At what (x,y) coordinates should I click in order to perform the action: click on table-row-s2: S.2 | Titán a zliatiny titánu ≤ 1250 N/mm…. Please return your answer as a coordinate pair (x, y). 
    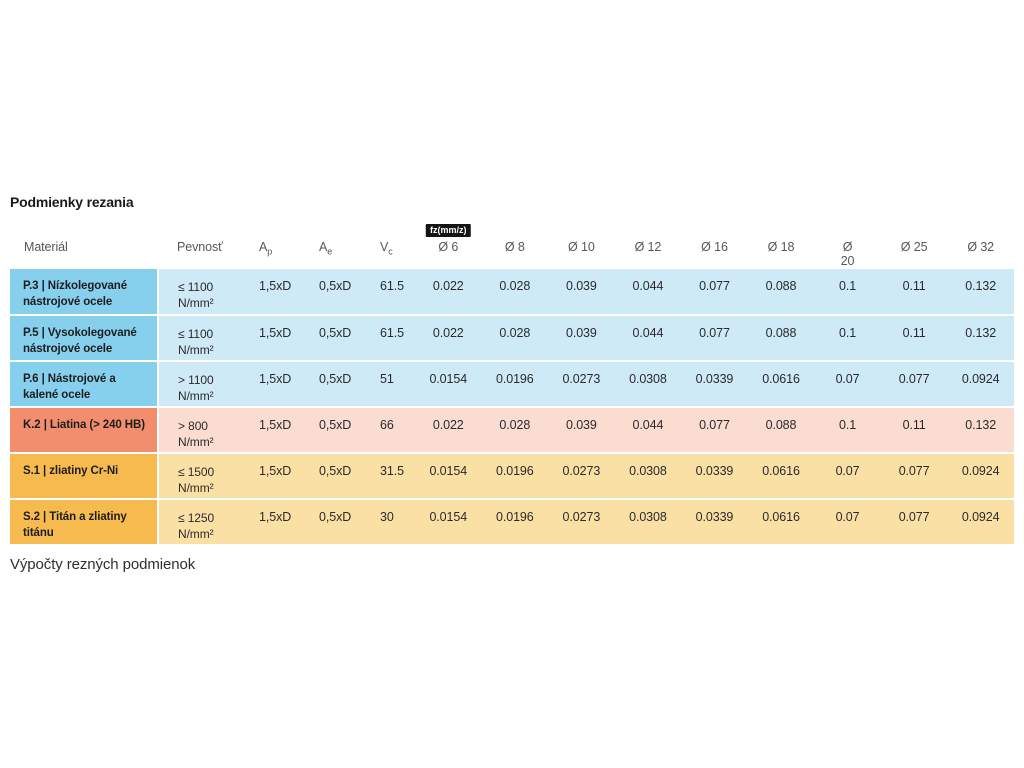
    Looking at the image, I should click on (512, 522).